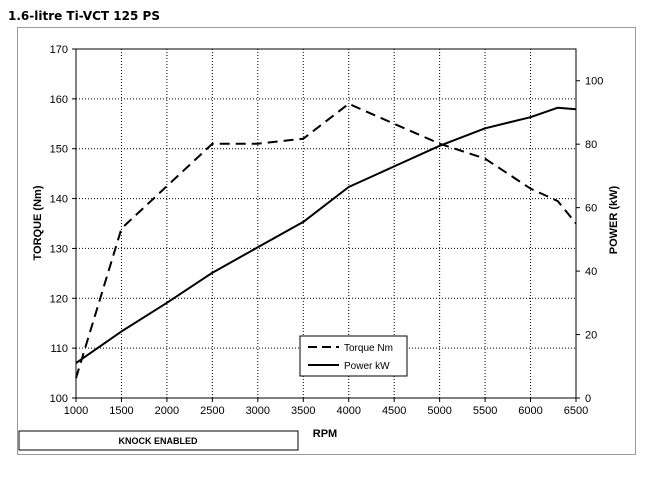 The image size is (660, 502). I want to click on y2-tick-label: 100, so click(594, 82).